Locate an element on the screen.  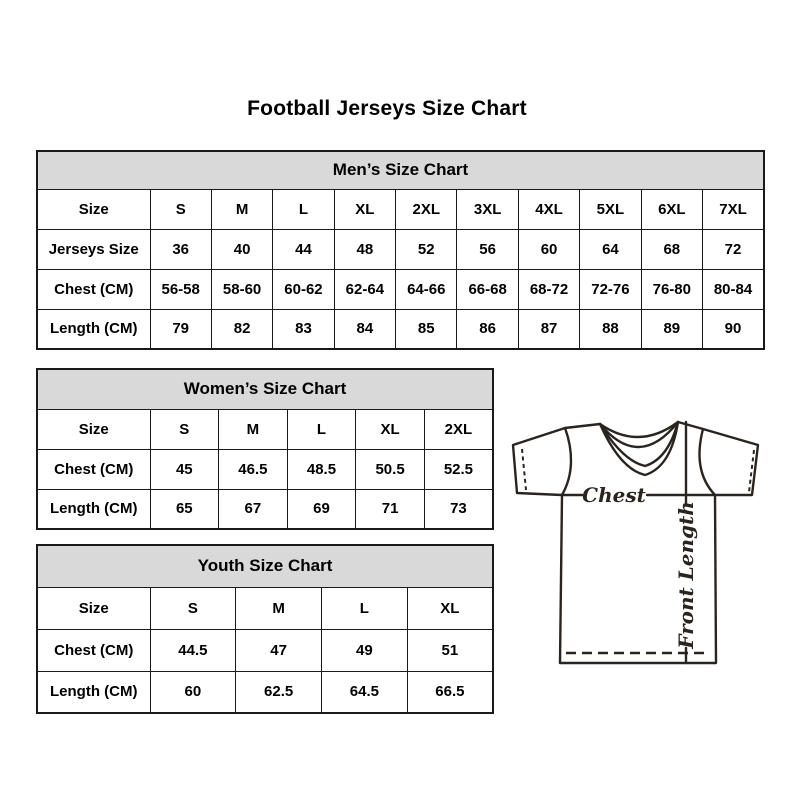
table-cell: 44.5 is located at coordinates (193, 650).